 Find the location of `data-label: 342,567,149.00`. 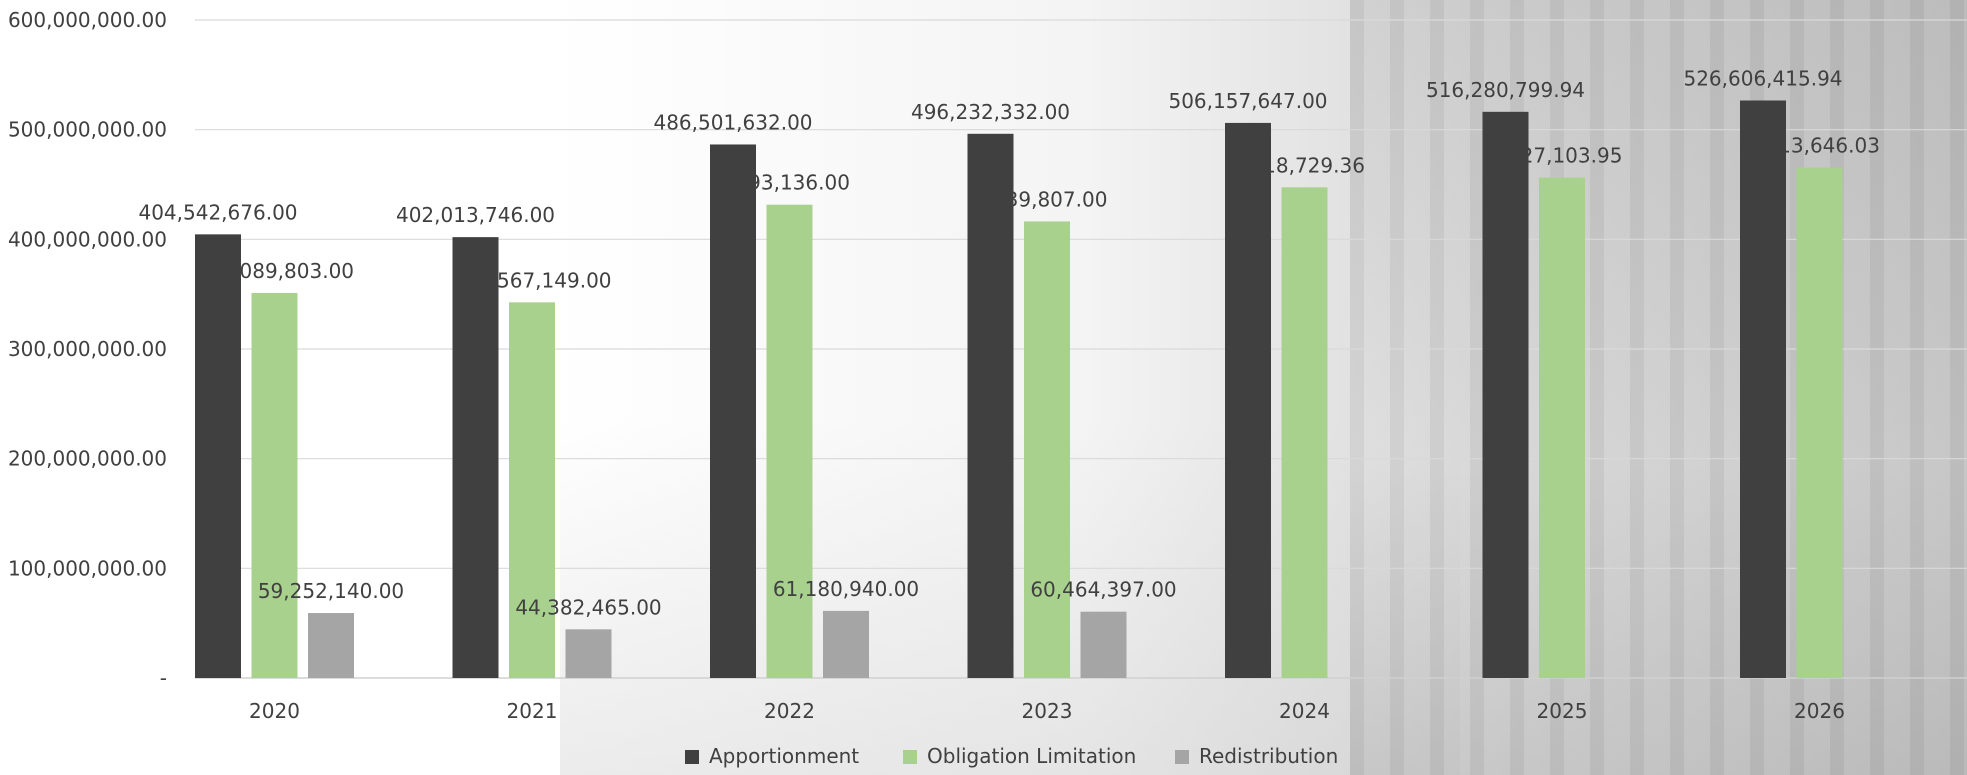

data-label: 342,567,149.00 is located at coordinates (531, 280).